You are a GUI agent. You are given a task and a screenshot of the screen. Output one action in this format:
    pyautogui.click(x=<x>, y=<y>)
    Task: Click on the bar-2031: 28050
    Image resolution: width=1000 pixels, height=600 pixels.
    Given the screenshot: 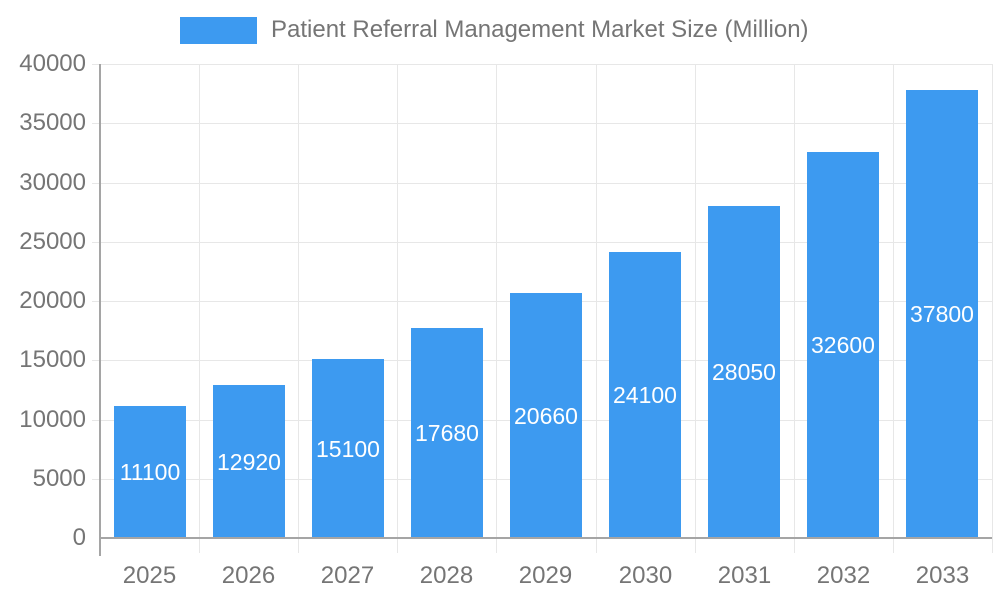 What is the action you would take?
    pyautogui.click(x=744, y=372)
    